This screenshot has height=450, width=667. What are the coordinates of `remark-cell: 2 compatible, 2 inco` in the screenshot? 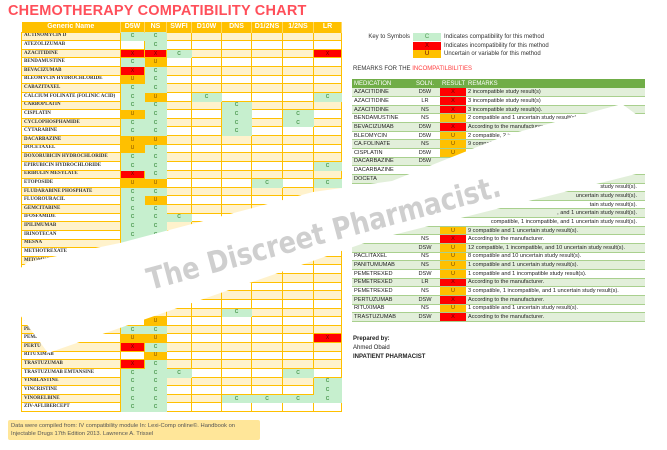 It's located at (555, 136).